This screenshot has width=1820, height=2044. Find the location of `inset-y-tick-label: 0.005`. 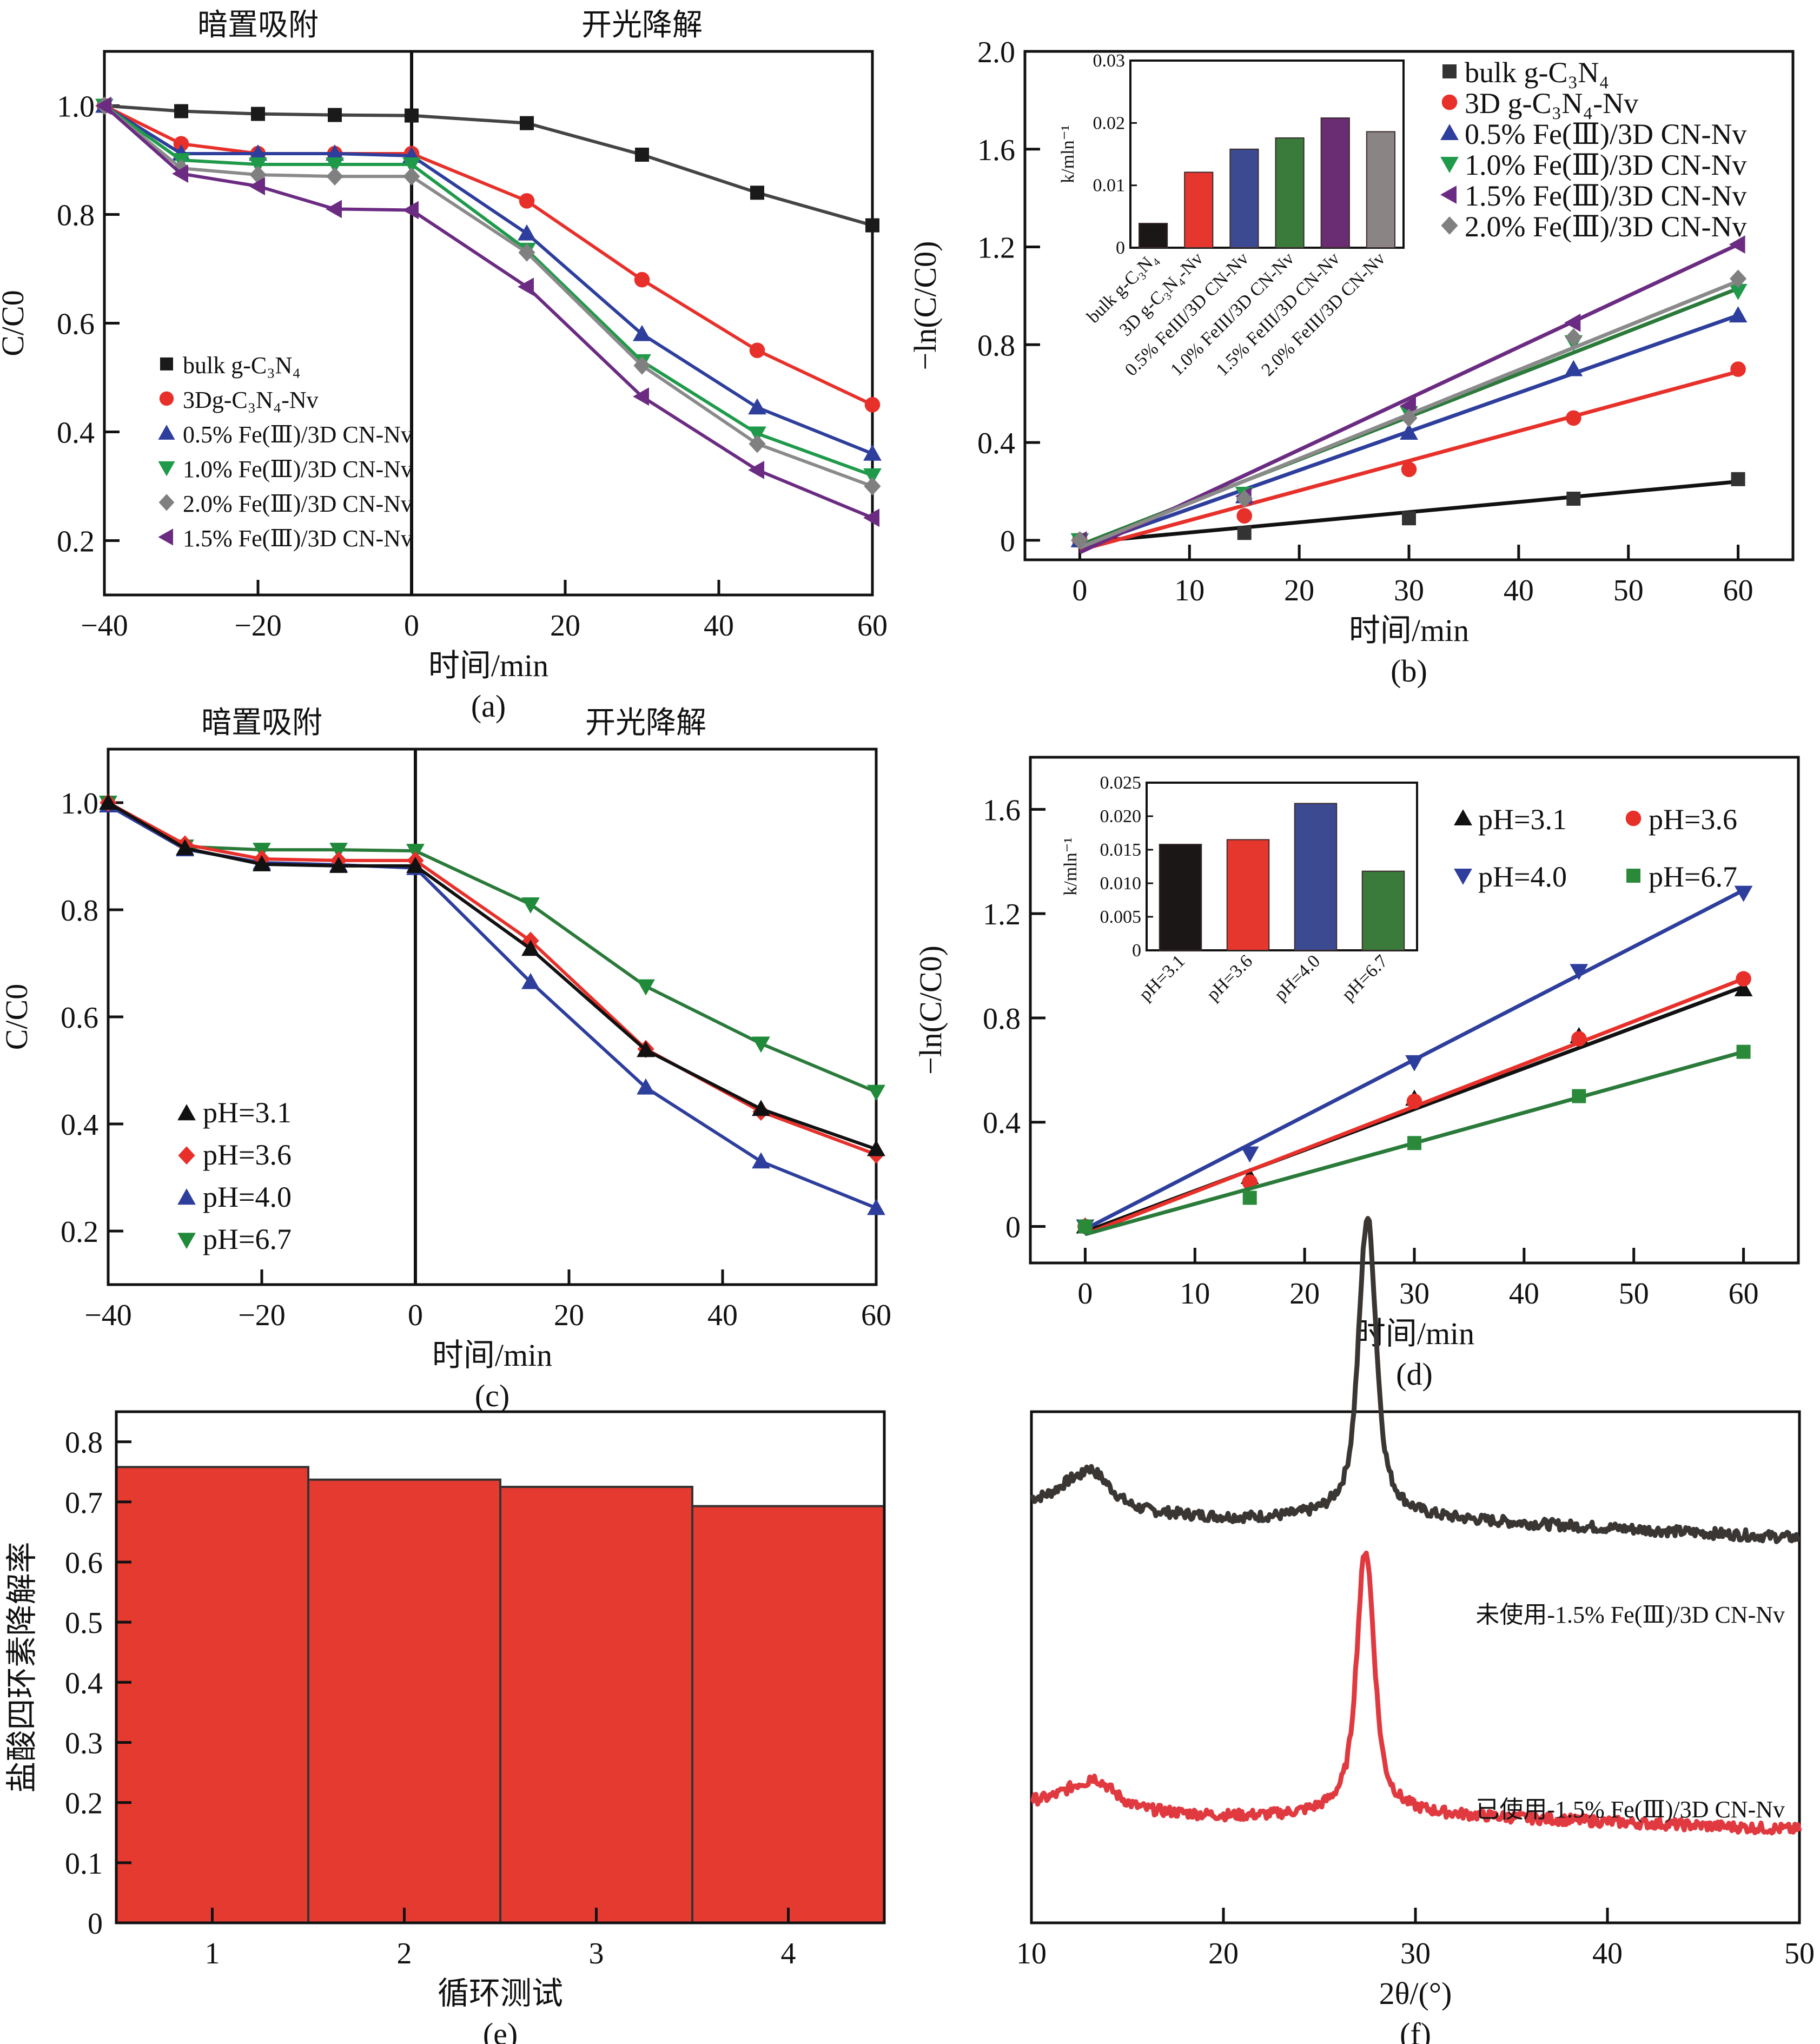

inset-y-tick-label: 0.005 is located at coordinates (1121, 917).